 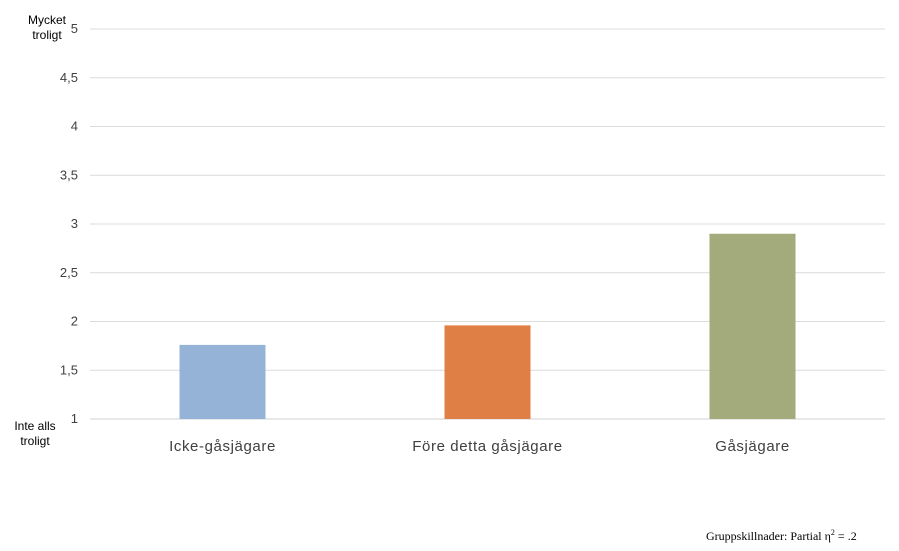 I want to click on y-tick-label: 5, so click(x=74, y=28).